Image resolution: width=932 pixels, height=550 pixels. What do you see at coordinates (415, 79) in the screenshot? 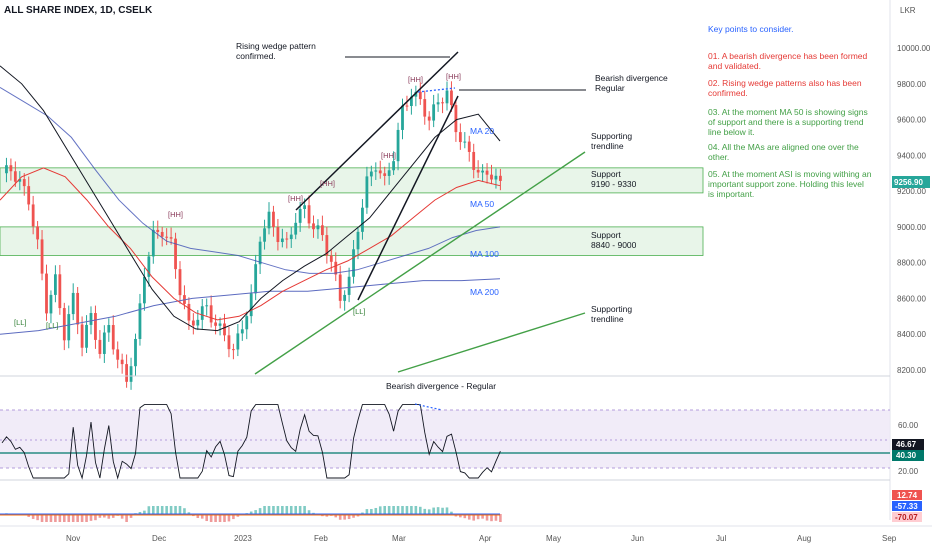
I see `hh-label-1: [HH]` at bounding box center [415, 79].